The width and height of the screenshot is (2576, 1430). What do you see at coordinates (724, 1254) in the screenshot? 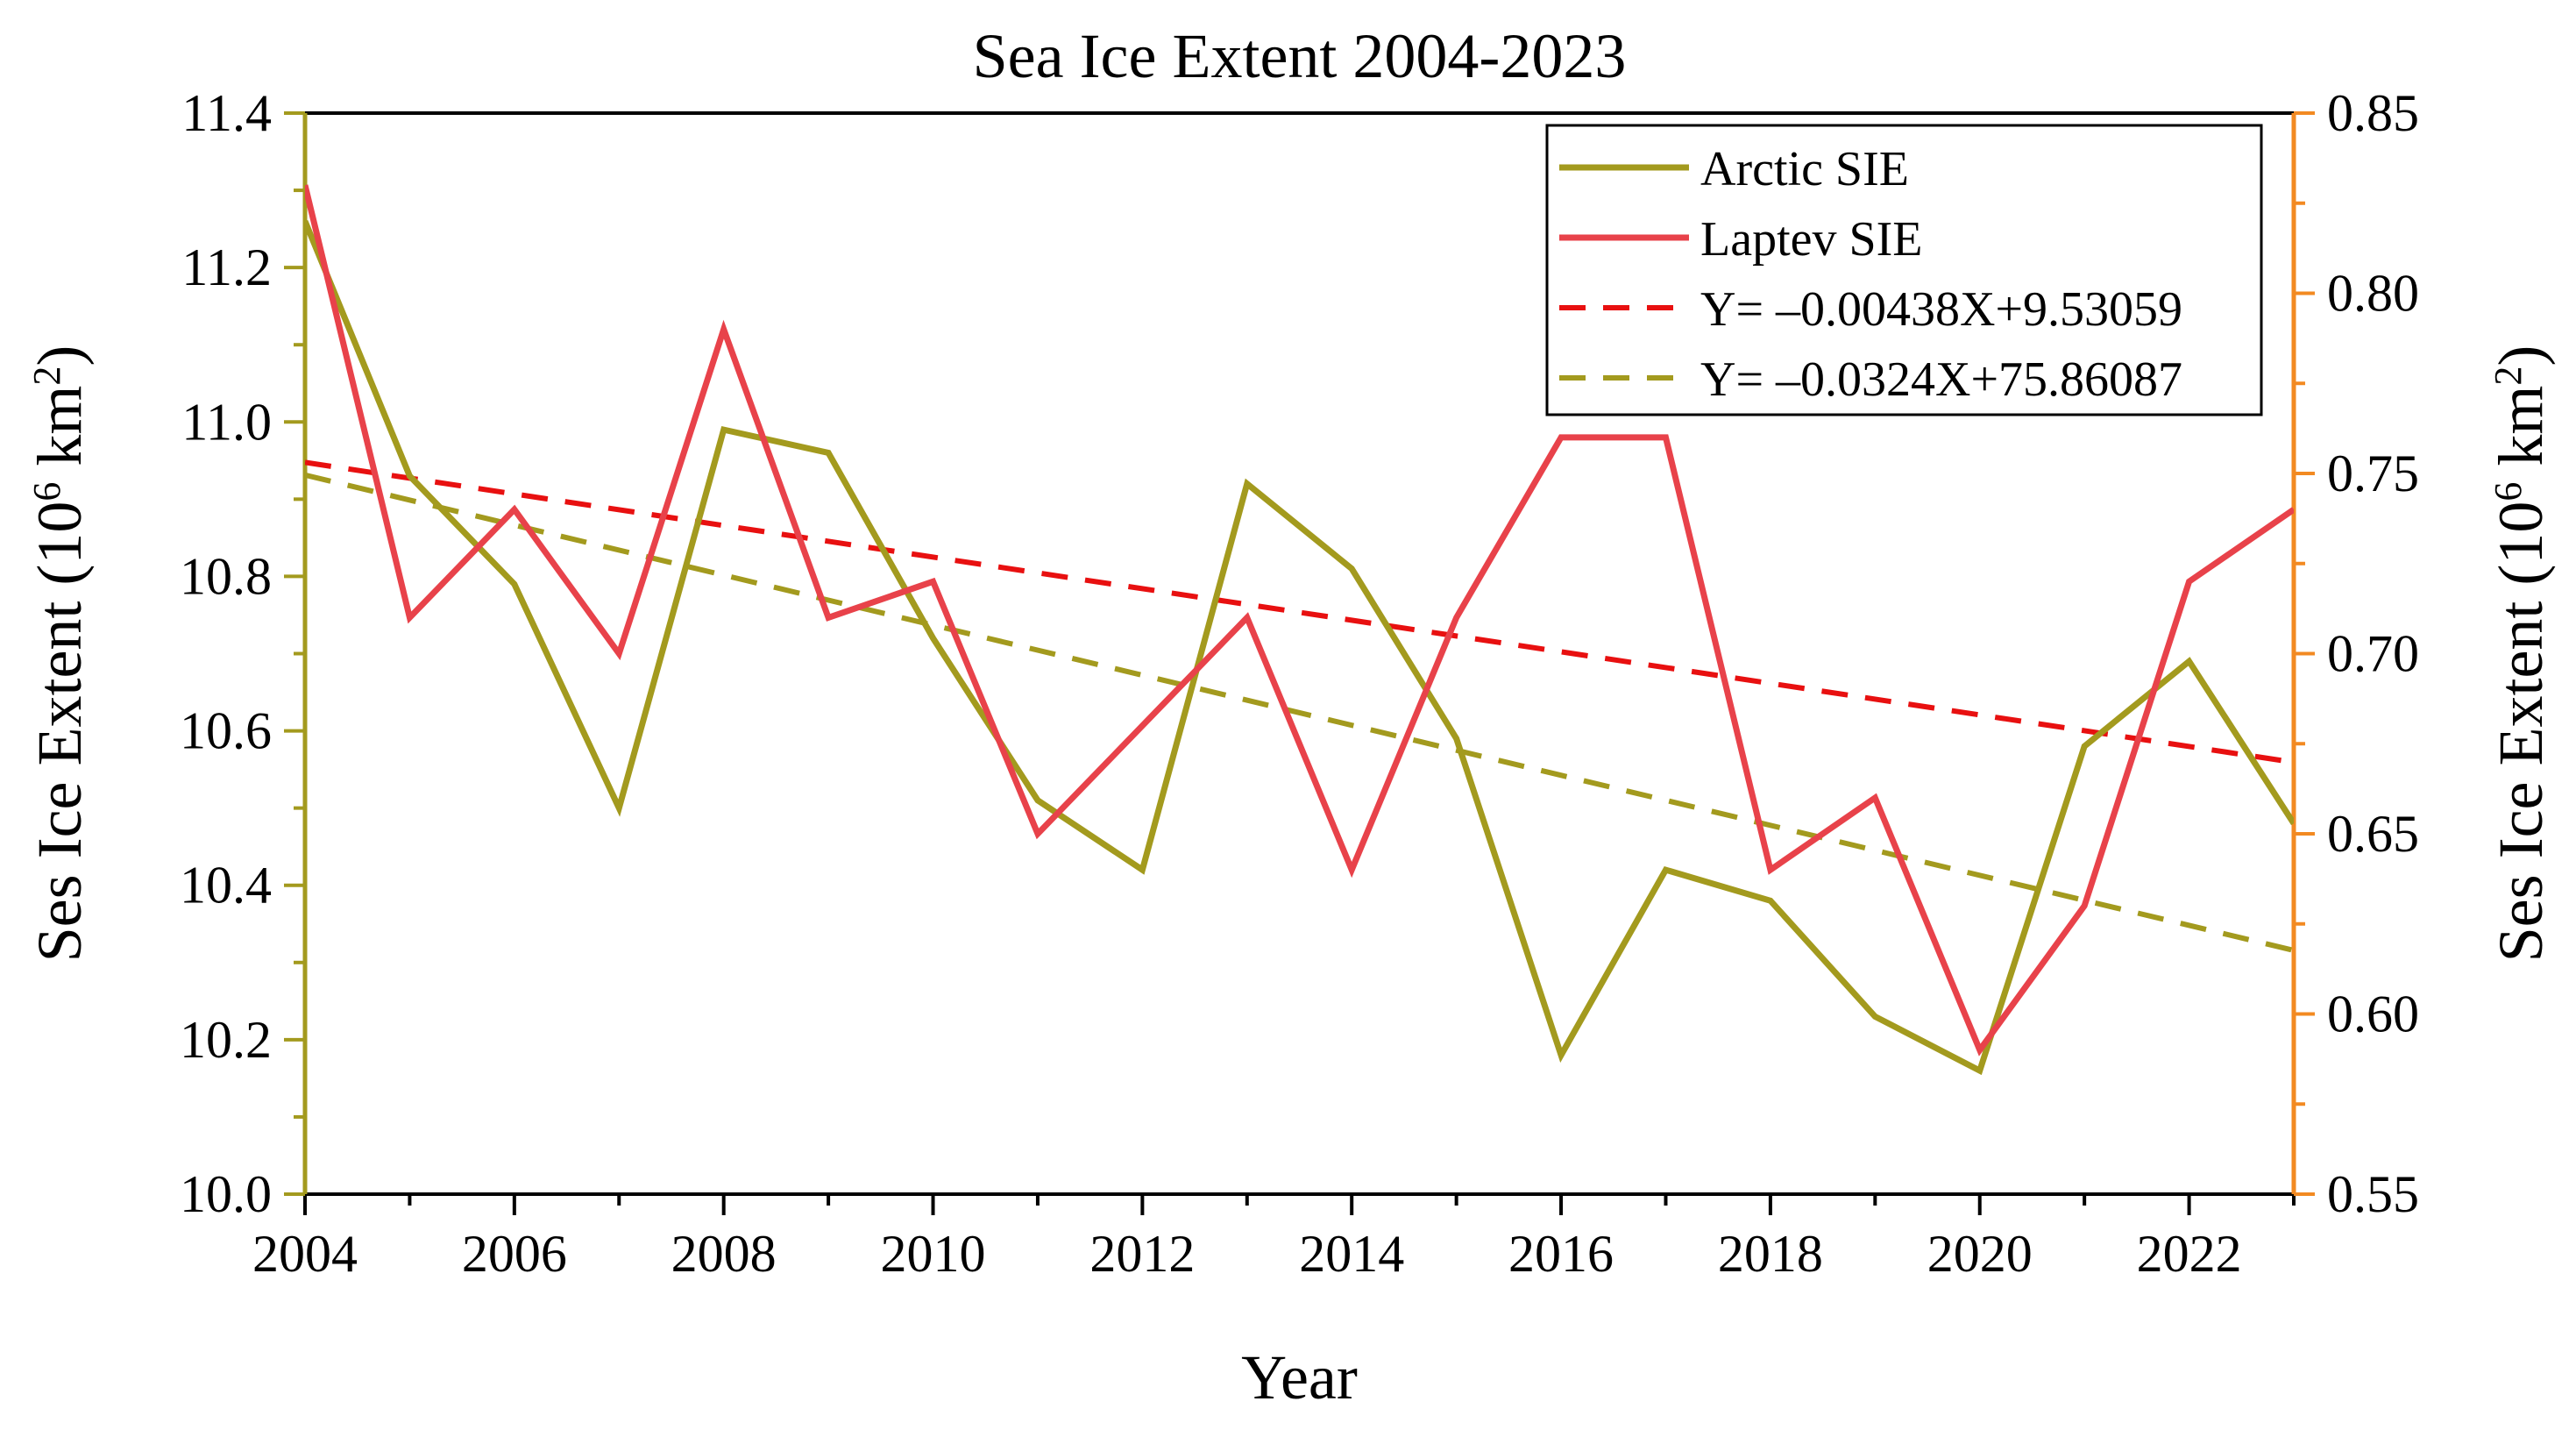
I see `x-tick-label-2008: 2008` at bounding box center [724, 1254].